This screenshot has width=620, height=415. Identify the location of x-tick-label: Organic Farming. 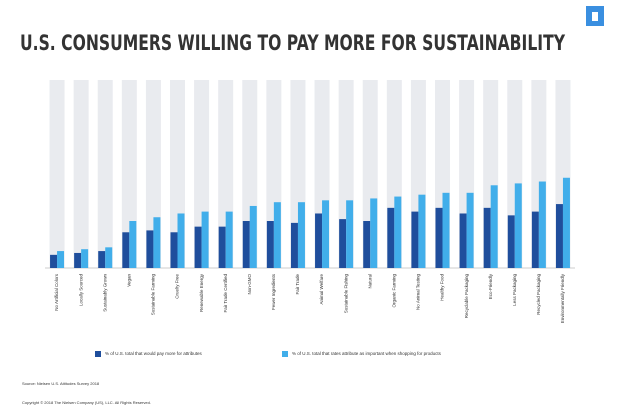
(394, 291).